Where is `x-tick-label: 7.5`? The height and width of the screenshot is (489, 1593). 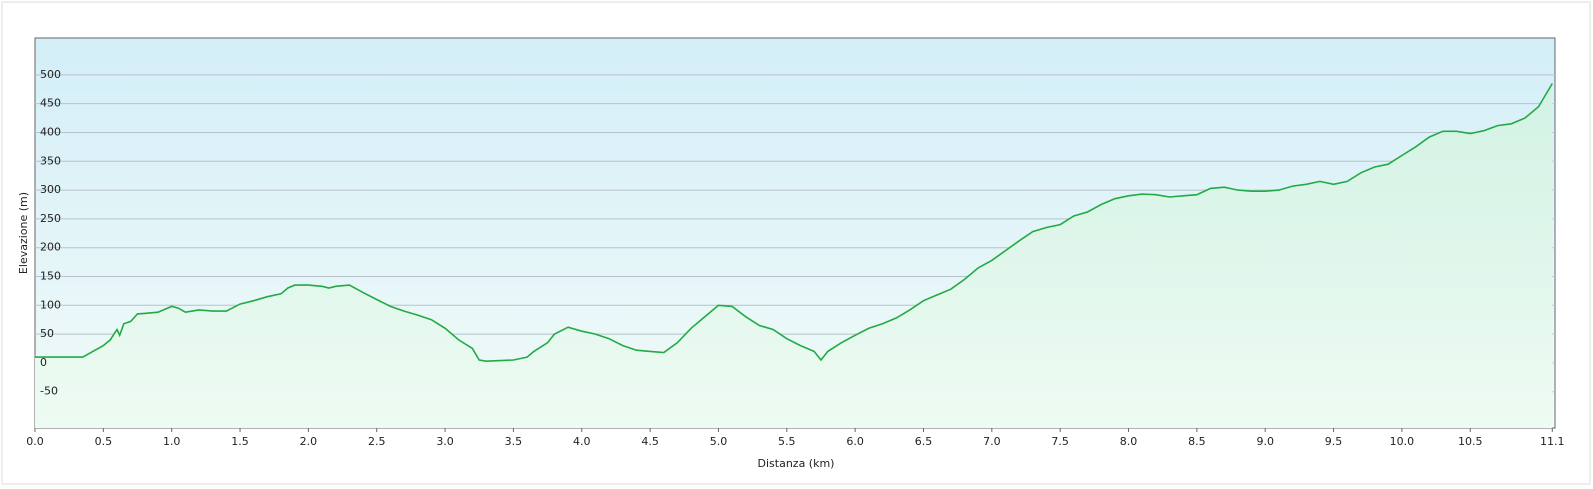
x-tick-label: 7.5 is located at coordinates (1060, 441).